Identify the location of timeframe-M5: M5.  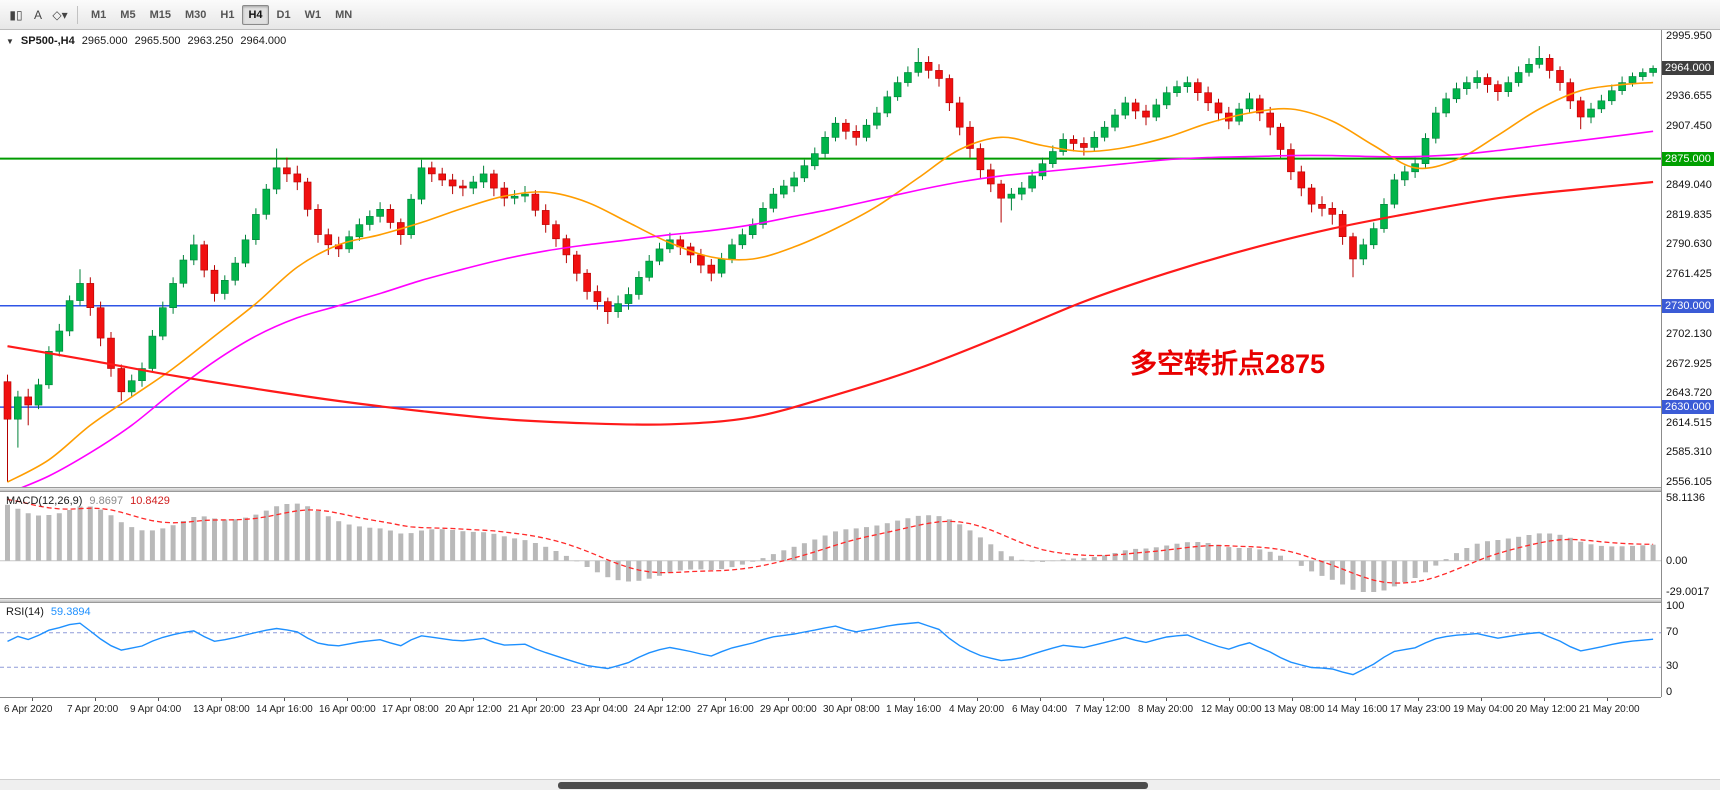
(128, 14).